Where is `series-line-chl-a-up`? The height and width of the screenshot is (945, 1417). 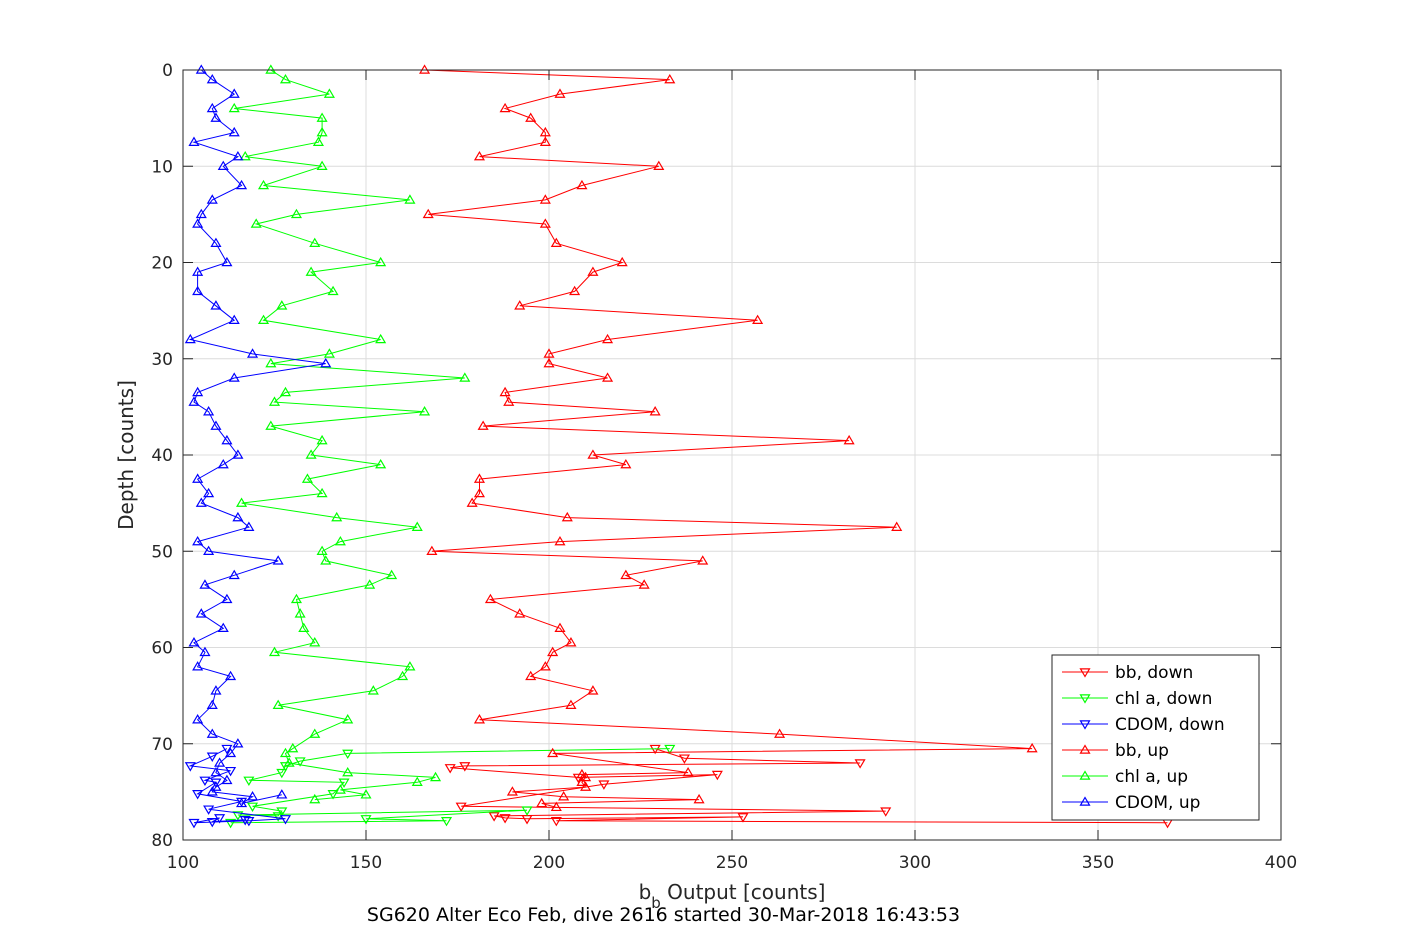 series-line-chl-a-up is located at coordinates (349, 435).